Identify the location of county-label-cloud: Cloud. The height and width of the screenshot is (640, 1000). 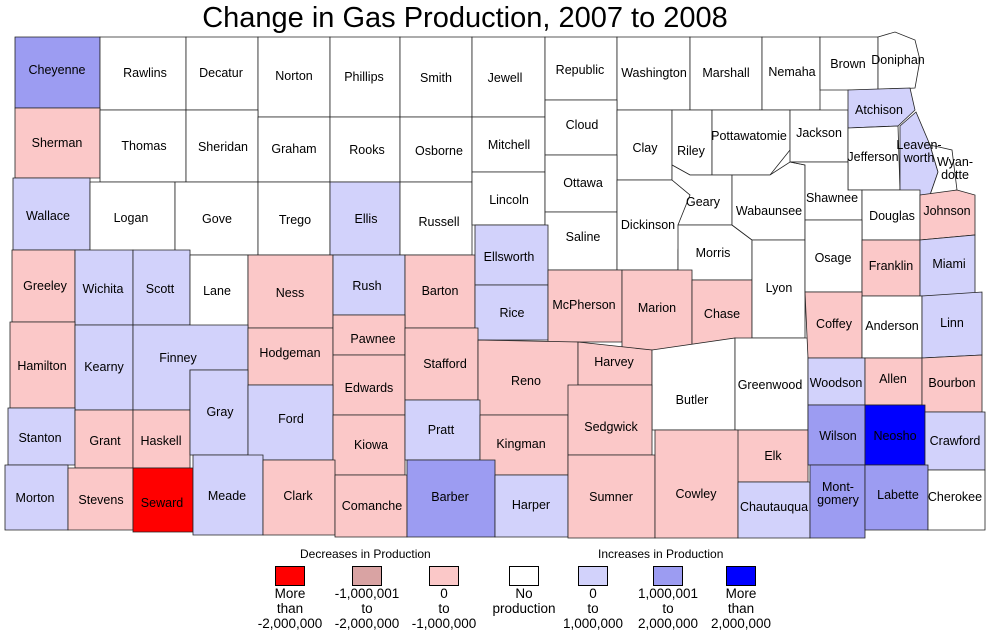
(582, 125).